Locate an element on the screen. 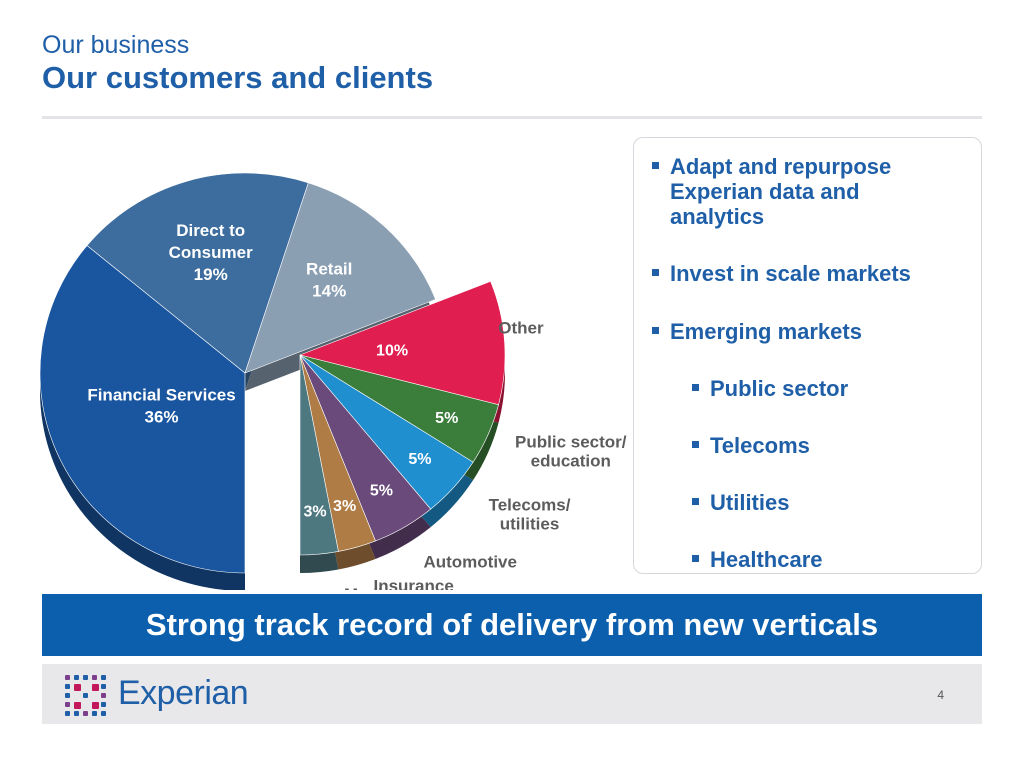 The height and width of the screenshot is (768, 1024). pie-category-label: Other is located at coordinates (521, 327).